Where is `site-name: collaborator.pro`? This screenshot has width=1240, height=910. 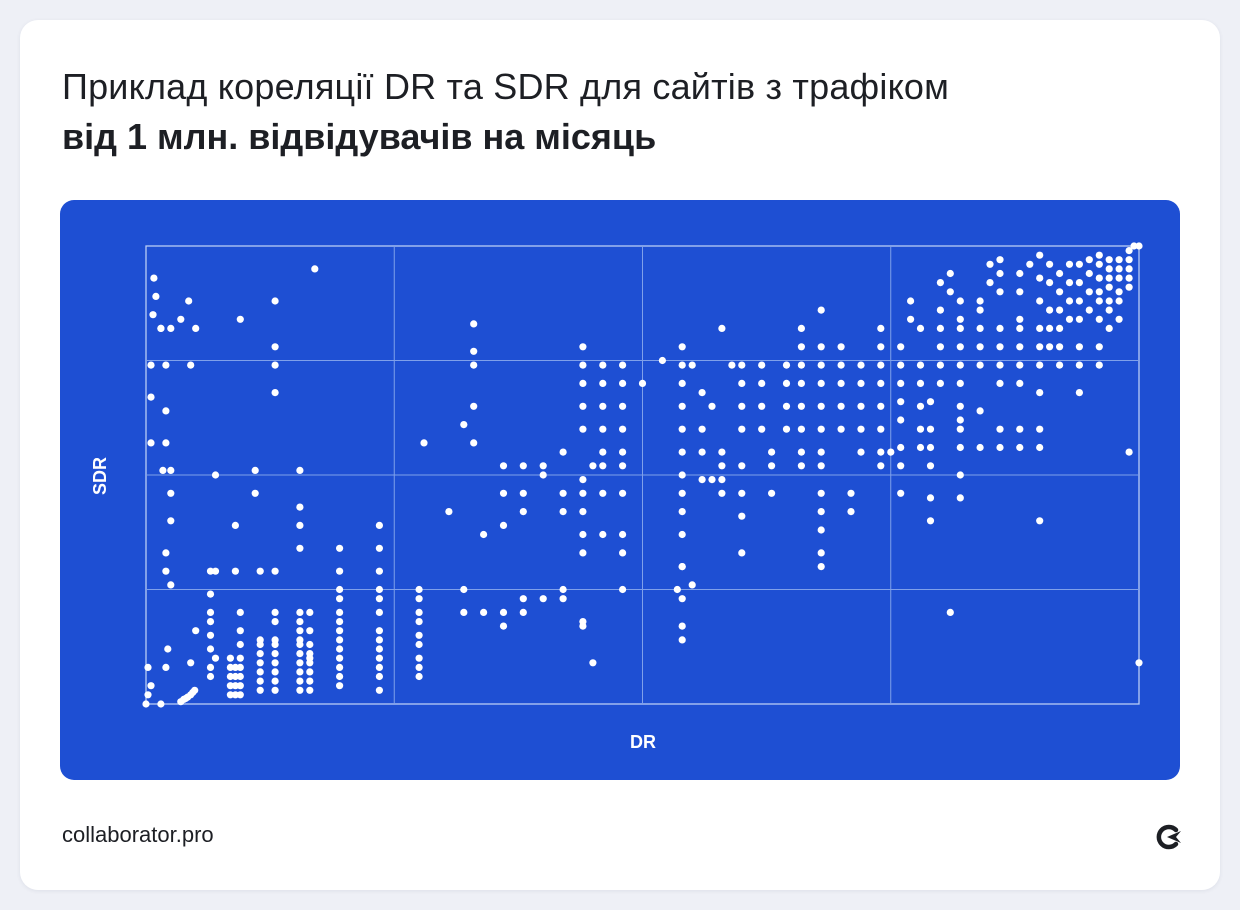
site-name: collaborator.pro is located at coordinates (138, 834).